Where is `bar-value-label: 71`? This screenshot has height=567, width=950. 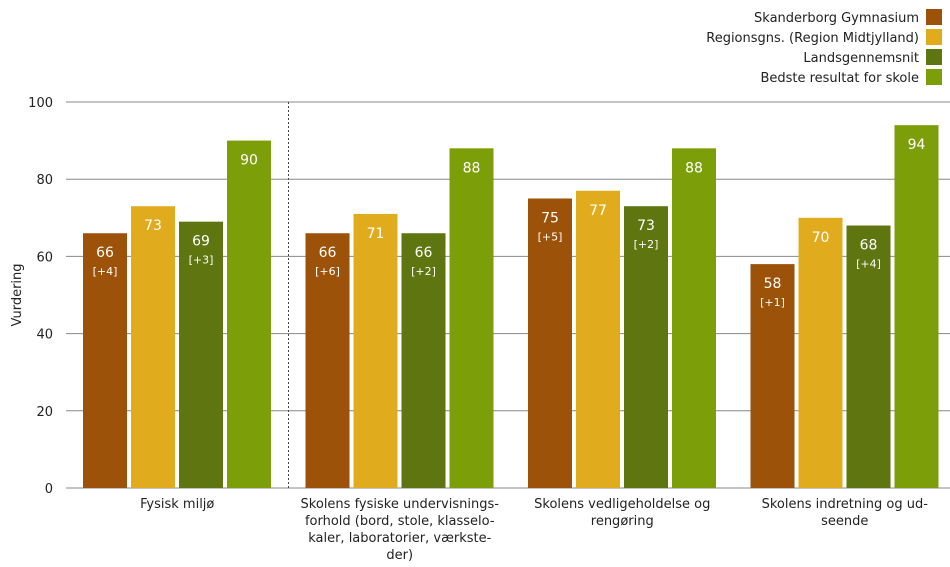 bar-value-label: 71 is located at coordinates (376, 234).